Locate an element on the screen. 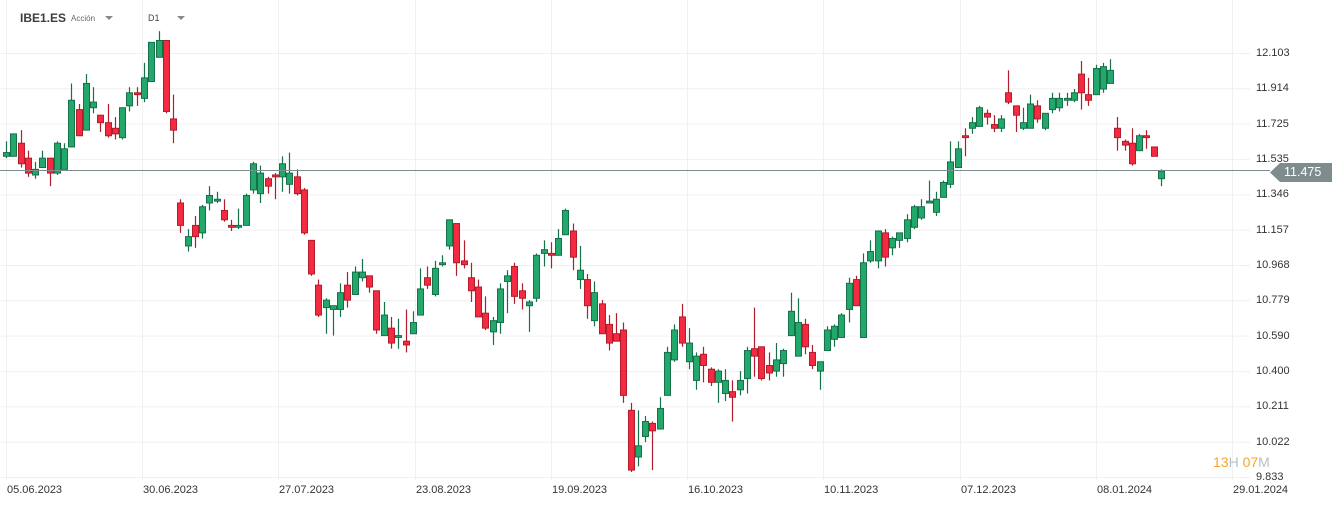  date-tick-label: 19.09.2023 is located at coordinates (580, 490).